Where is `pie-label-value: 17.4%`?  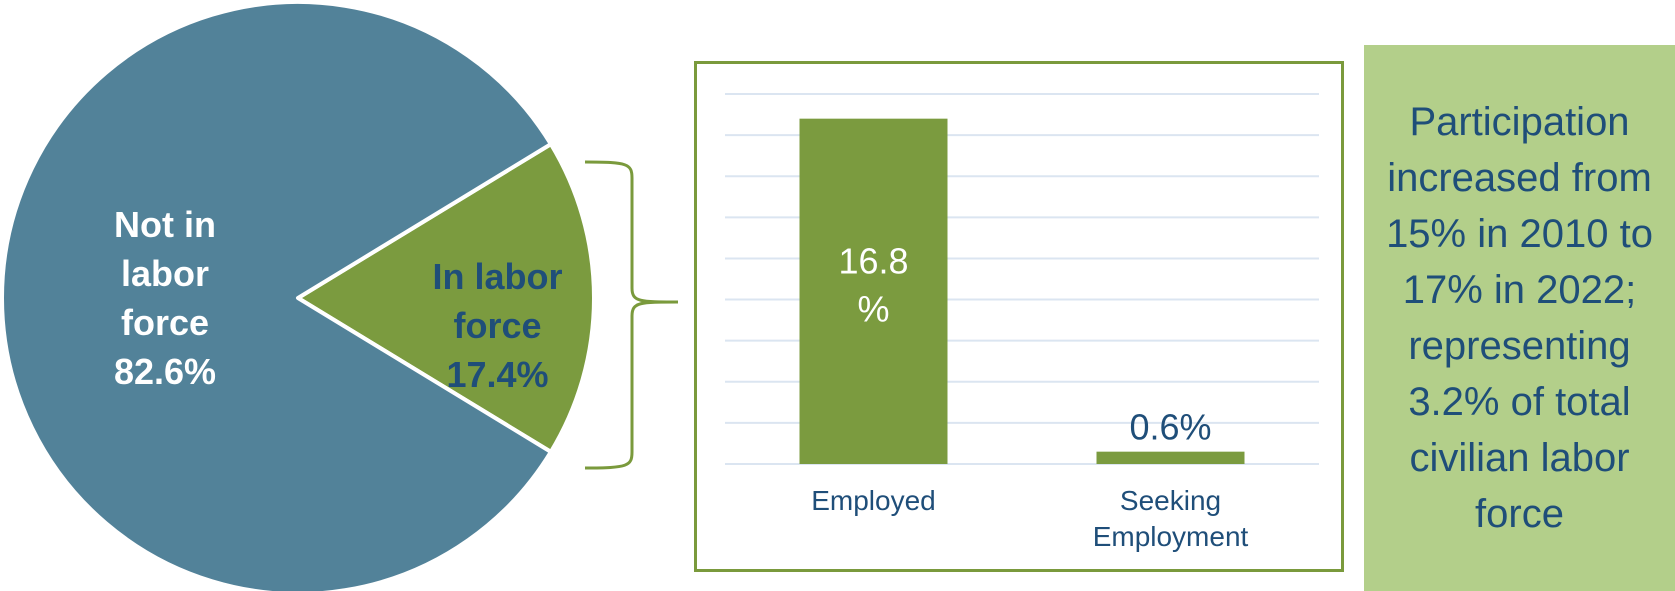 pie-label-value: 17.4% is located at coordinates (497, 374).